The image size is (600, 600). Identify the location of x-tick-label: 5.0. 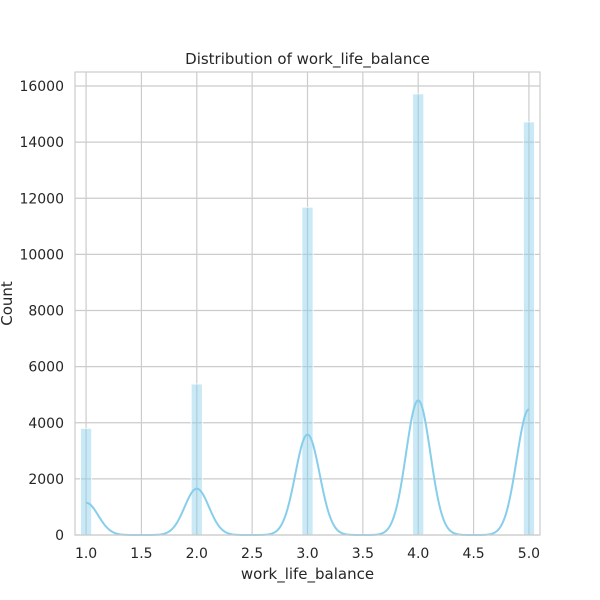
(529, 554).